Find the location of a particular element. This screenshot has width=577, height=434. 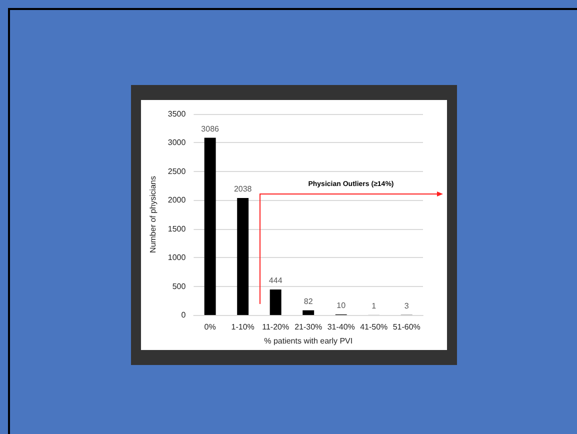

x-tick-label: 41-50% is located at coordinates (374, 327).